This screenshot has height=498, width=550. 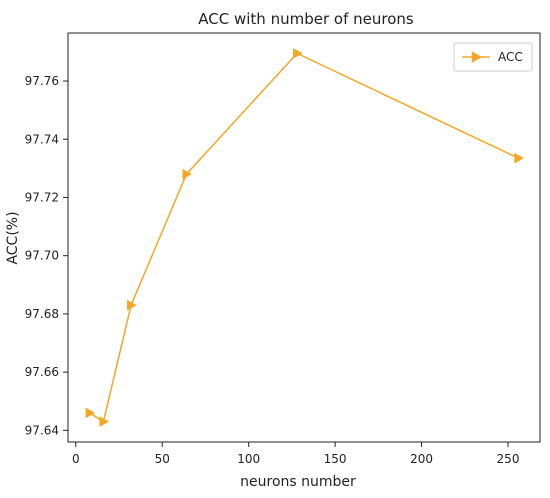 What do you see at coordinates (76, 459) in the screenshot?
I see `x-tick-label: 0` at bounding box center [76, 459].